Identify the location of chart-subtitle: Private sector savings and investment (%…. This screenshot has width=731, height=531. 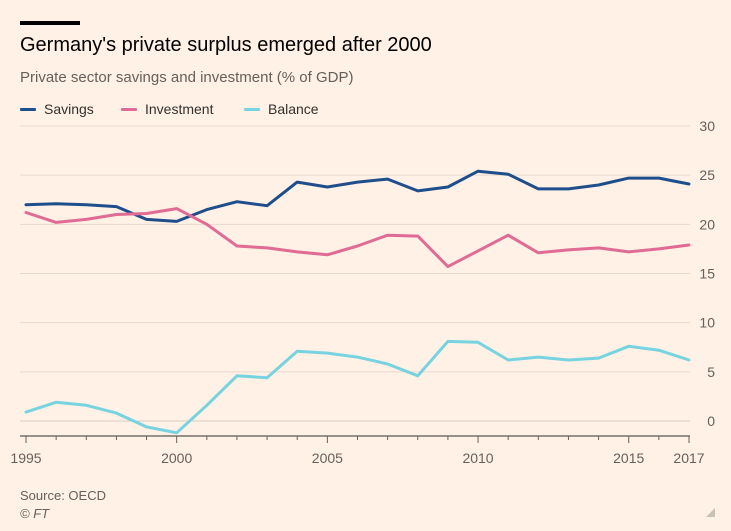
(187, 77).